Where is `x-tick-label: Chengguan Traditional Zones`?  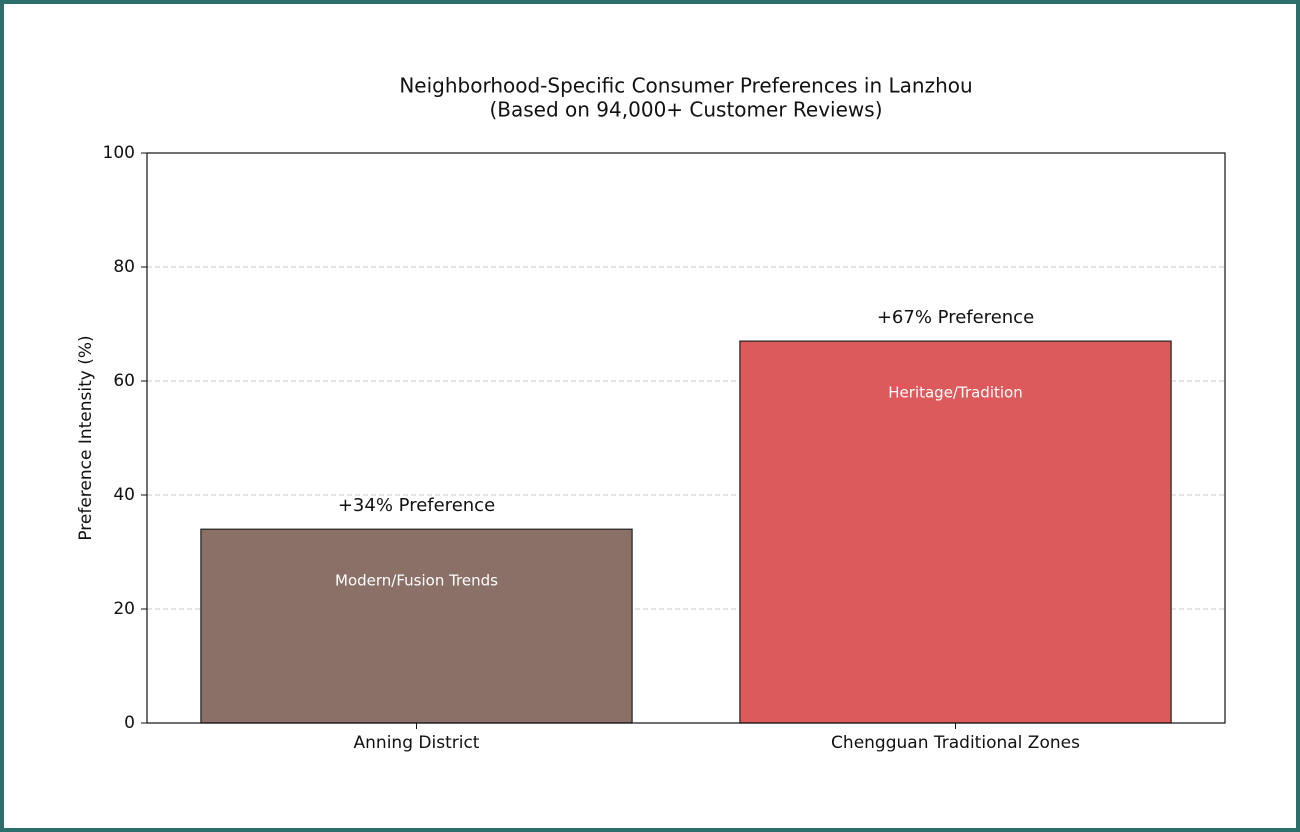
x-tick-label: Chengguan Traditional Zones is located at coordinates (955, 743).